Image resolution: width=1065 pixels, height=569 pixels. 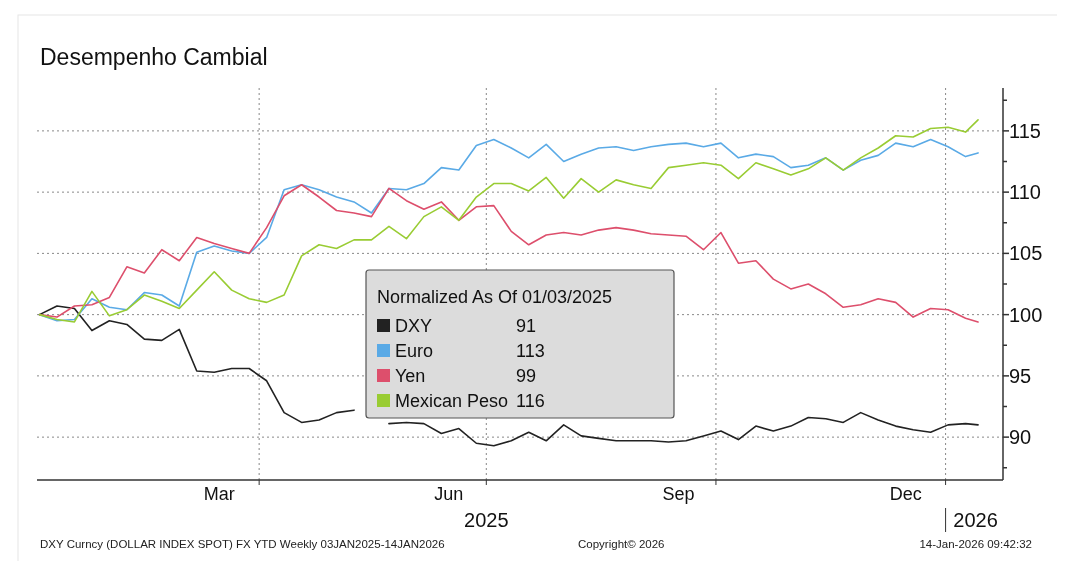 What do you see at coordinates (449, 494) in the screenshot?
I see `x-tick-label: Jun` at bounding box center [449, 494].